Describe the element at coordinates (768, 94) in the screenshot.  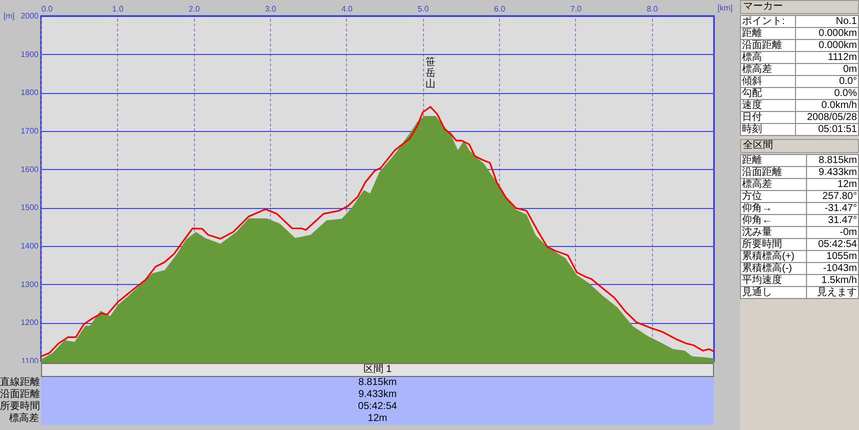
I see `text: 勾配` at that location.